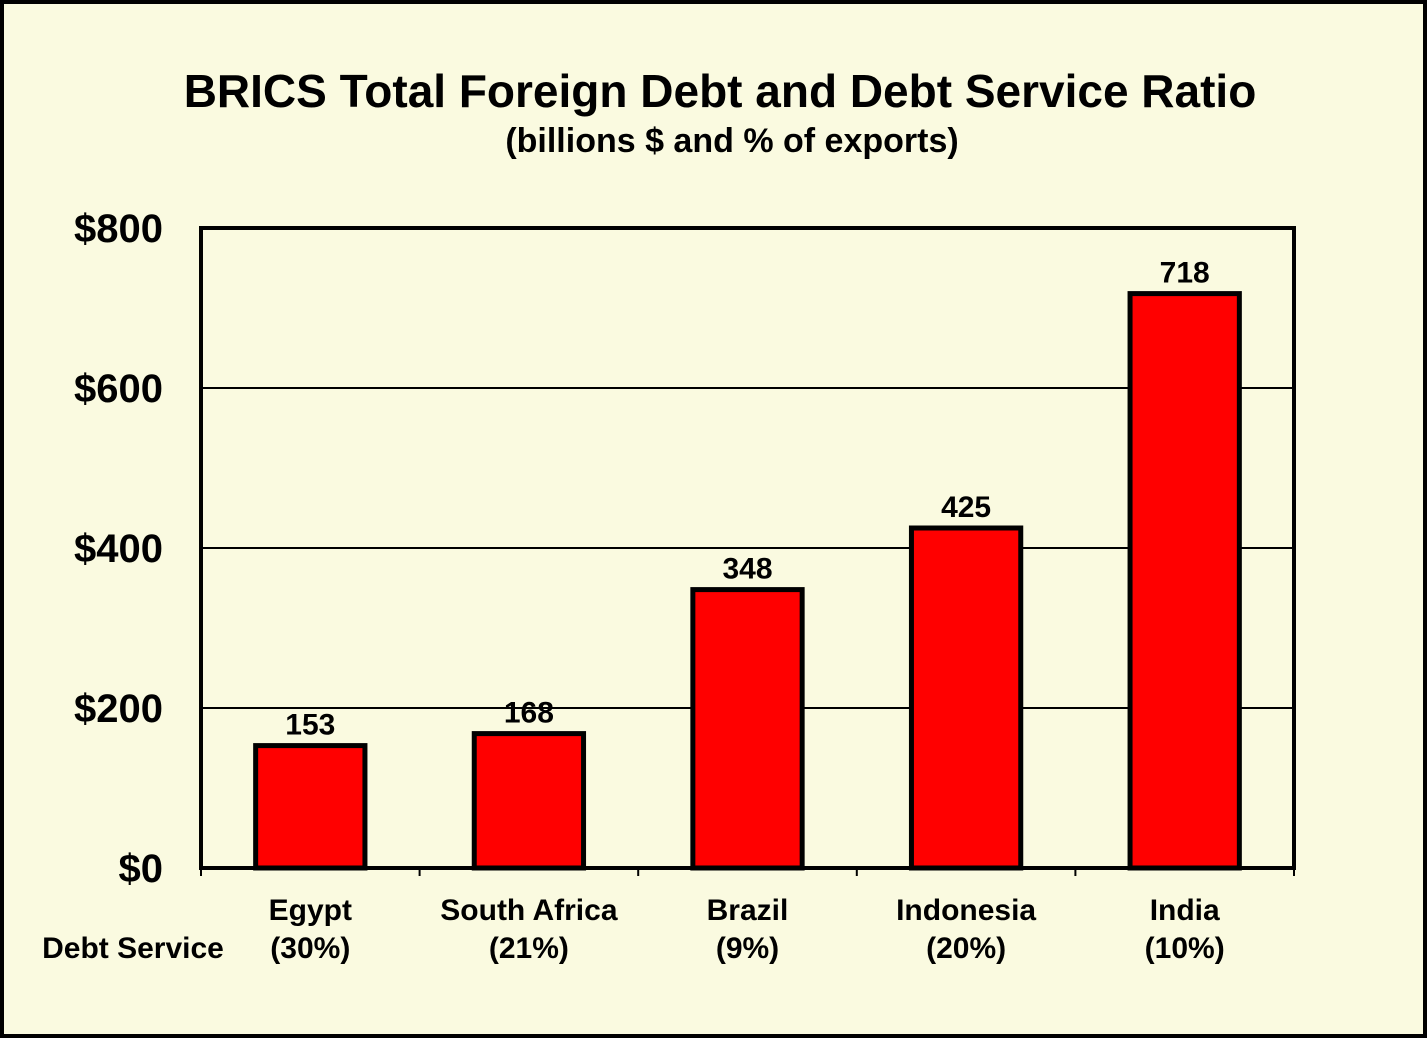  What do you see at coordinates (747, 729) in the screenshot?
I see `bar-brazil` at bounding box center [747, 729].